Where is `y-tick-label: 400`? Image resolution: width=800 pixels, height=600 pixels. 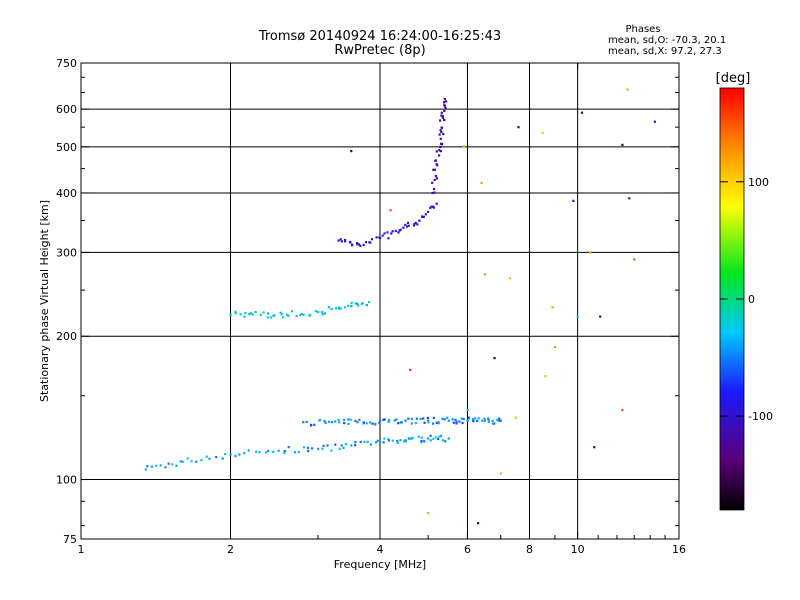 y-tick-label: 400 is located at coordinates (66, 193).